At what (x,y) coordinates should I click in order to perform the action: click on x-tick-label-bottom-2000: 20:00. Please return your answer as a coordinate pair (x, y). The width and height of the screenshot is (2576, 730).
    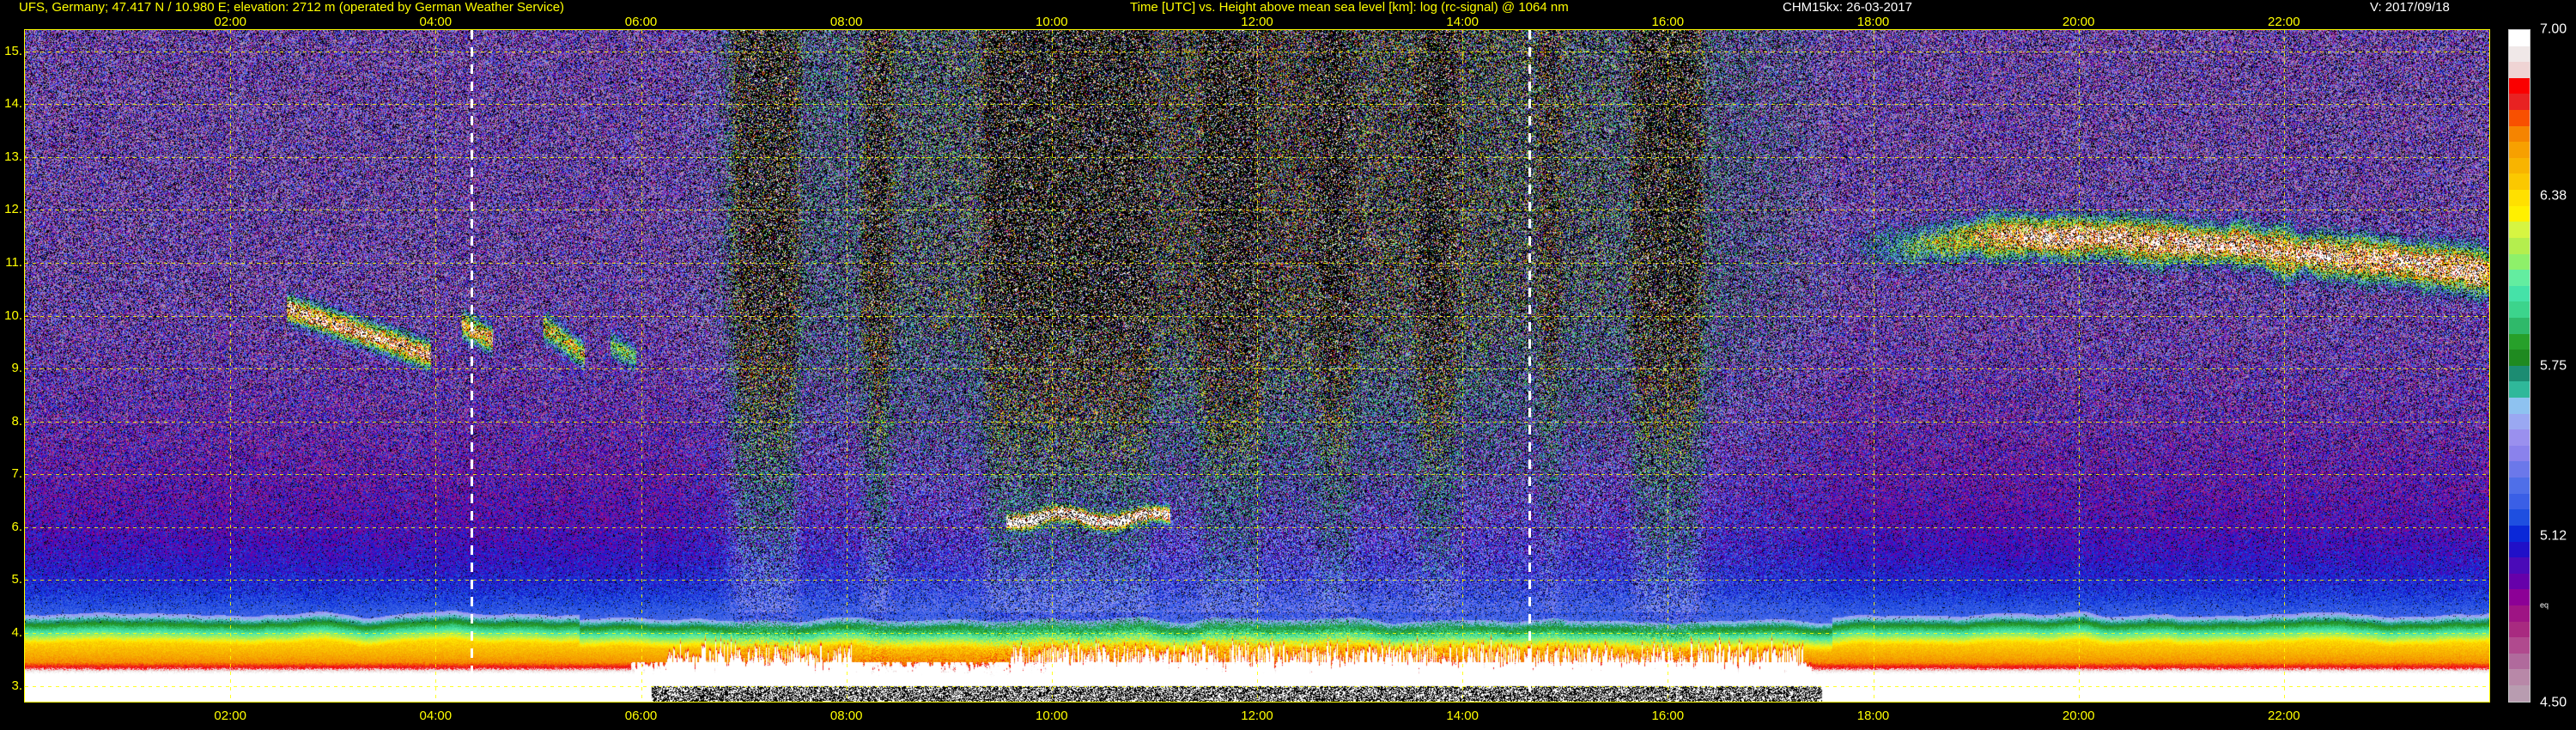
    Looking at the image, I should click on (2078, 716).